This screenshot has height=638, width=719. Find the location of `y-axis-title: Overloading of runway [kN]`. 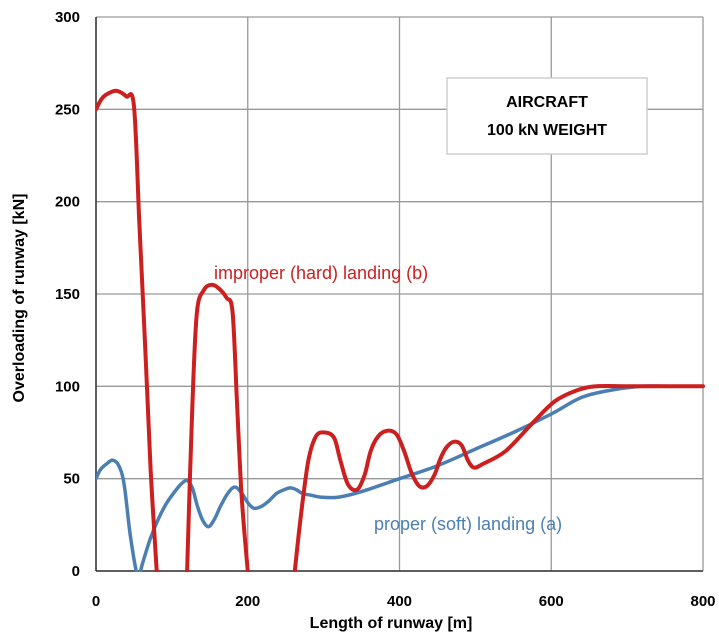

y-axis-title: Overloading of runway [kN] is located at coordinates (19, 298).